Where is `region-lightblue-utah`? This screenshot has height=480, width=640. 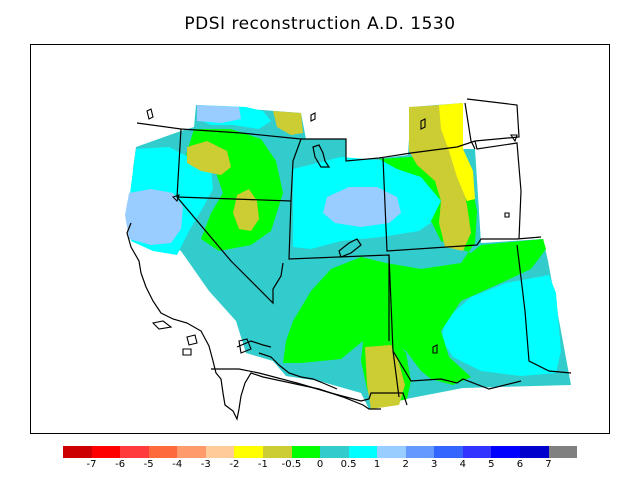
region-lightblue-utah is located at coordinates (362, 207).